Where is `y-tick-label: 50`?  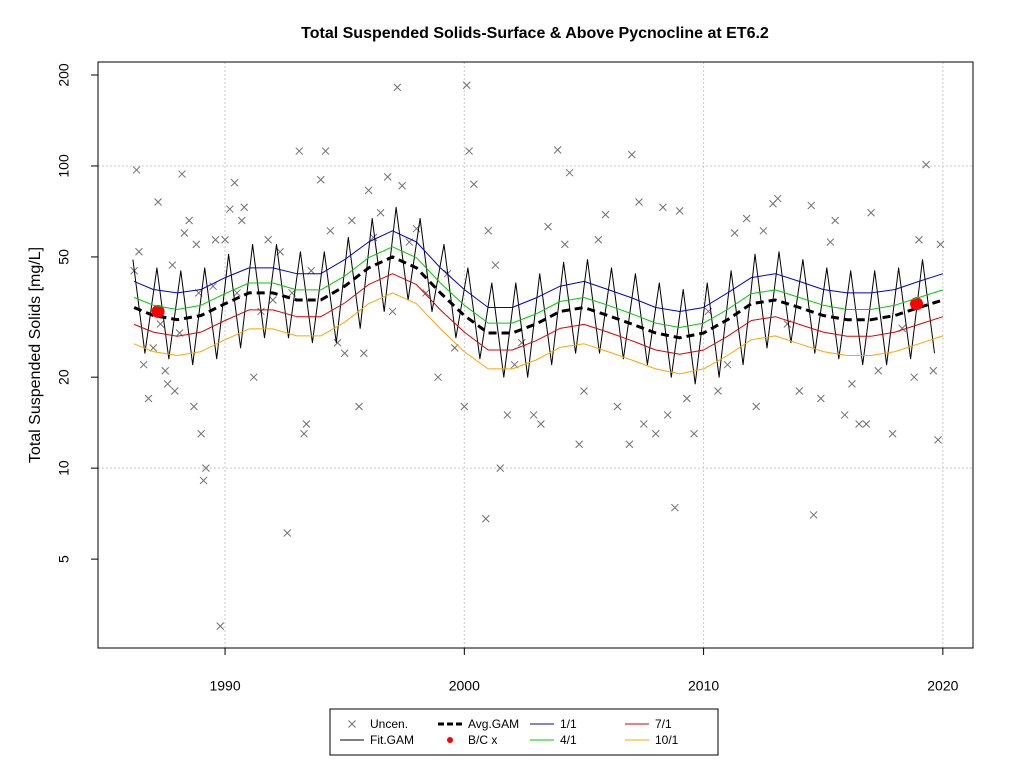 y-tick-label: 50 is located at coordinates (64, 257).